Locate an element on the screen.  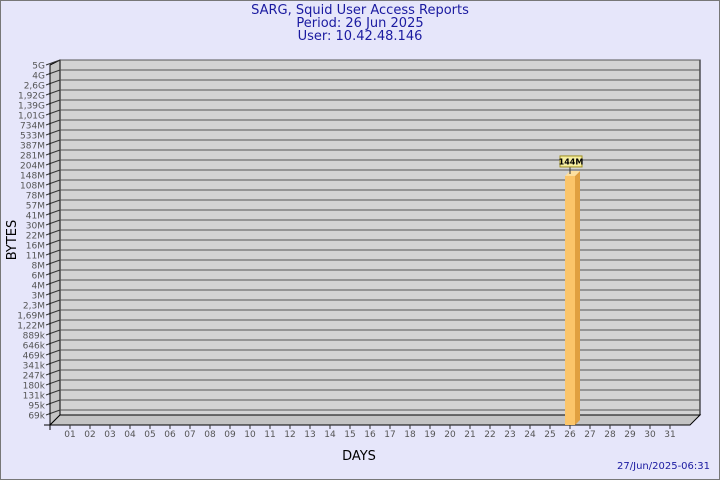
x-tick-label: 09 is located at coordinates (230, 435).